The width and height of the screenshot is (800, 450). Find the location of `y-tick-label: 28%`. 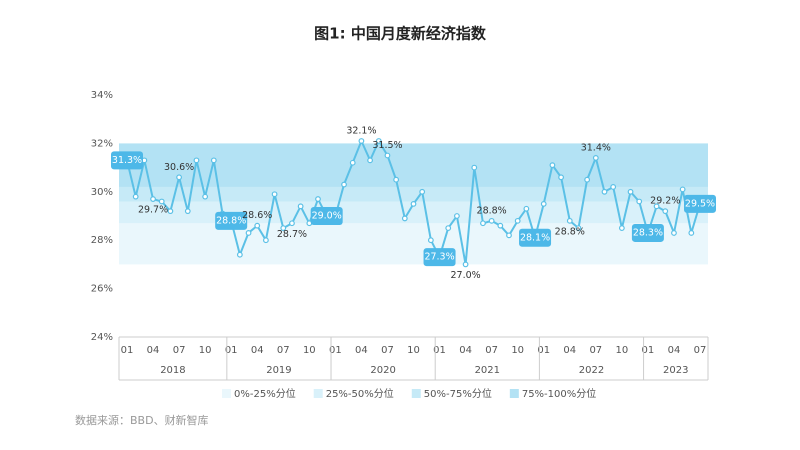

y-tick-label: 28% is located at coordinates (102, 240).